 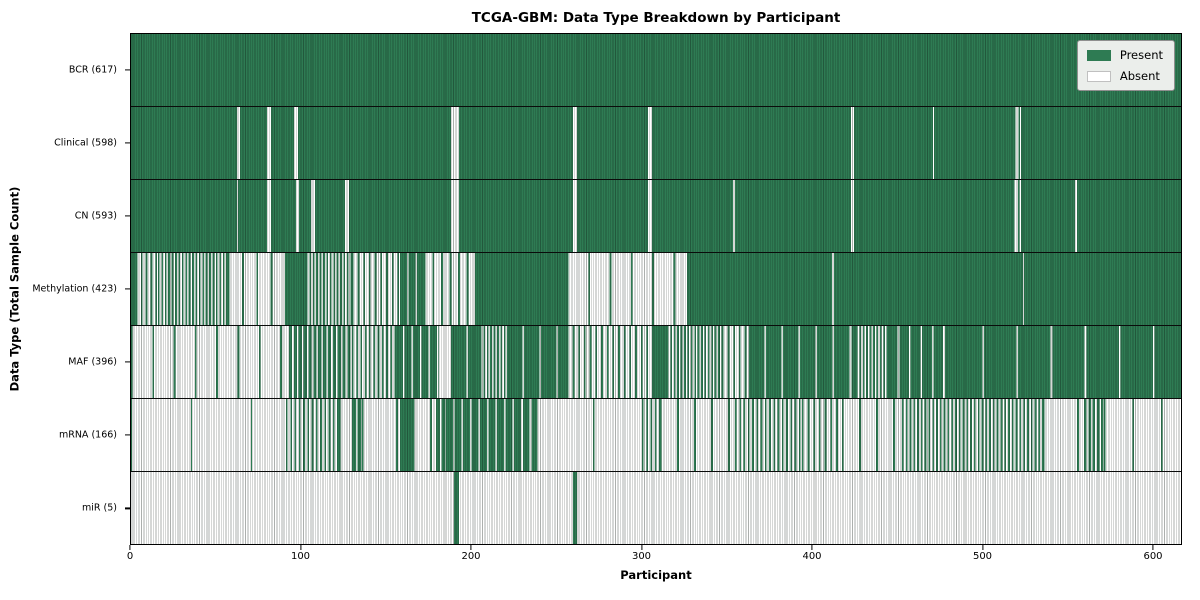 I want to click on x-tick-label: 200, so click(x=471, y=556).